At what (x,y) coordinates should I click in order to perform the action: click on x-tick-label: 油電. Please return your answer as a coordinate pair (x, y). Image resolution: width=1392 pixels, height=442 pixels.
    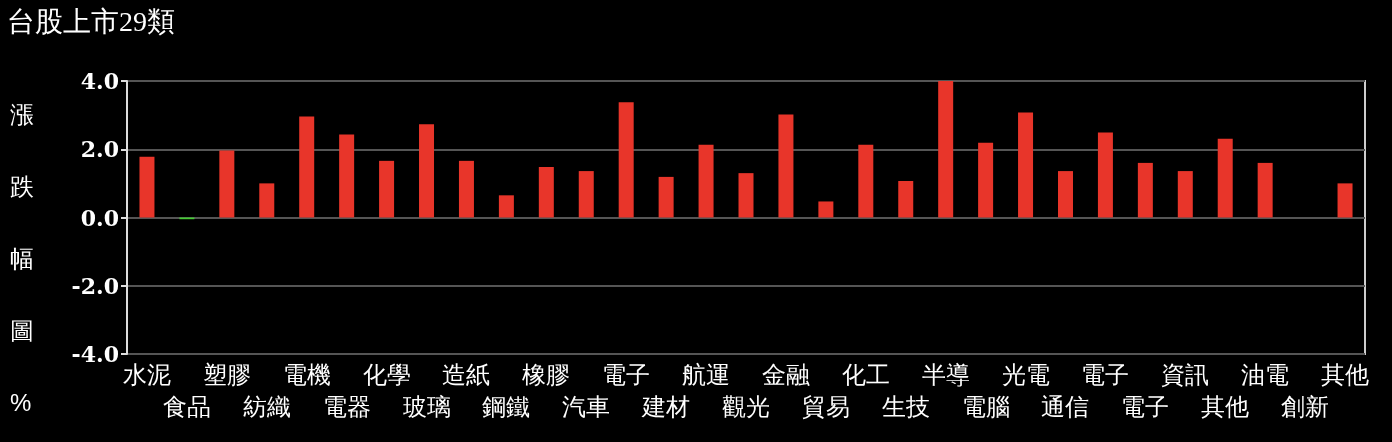
    Looking at the image, I should click on (1265, 374).